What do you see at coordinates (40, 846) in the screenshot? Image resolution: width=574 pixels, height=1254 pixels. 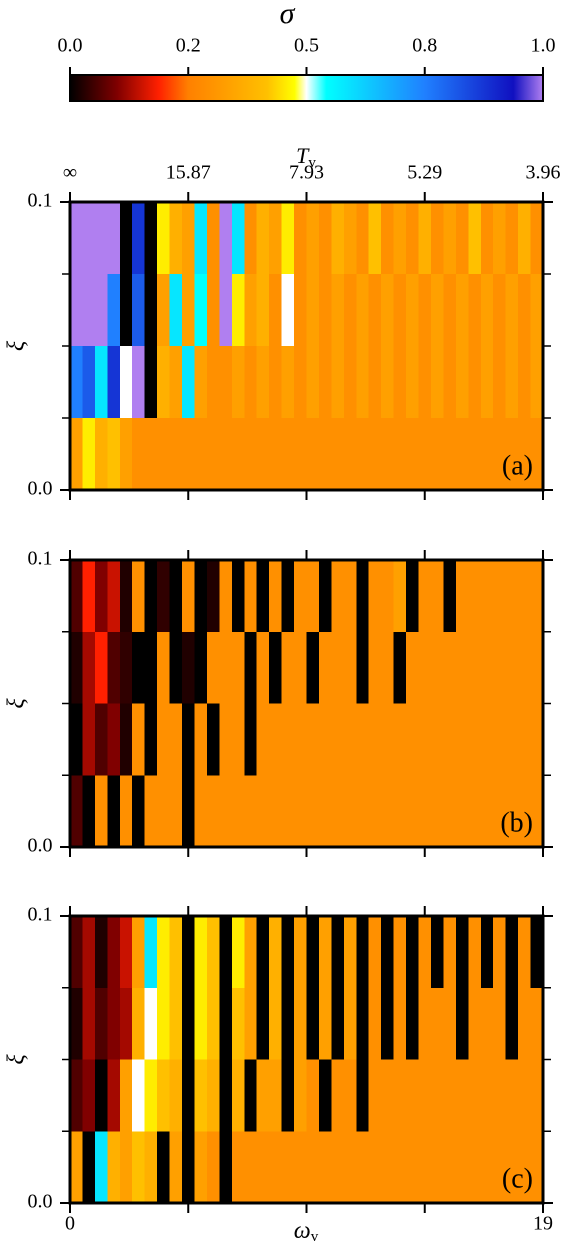 I see `y-tick-label: 0.0` at bounding box center [40, 846].